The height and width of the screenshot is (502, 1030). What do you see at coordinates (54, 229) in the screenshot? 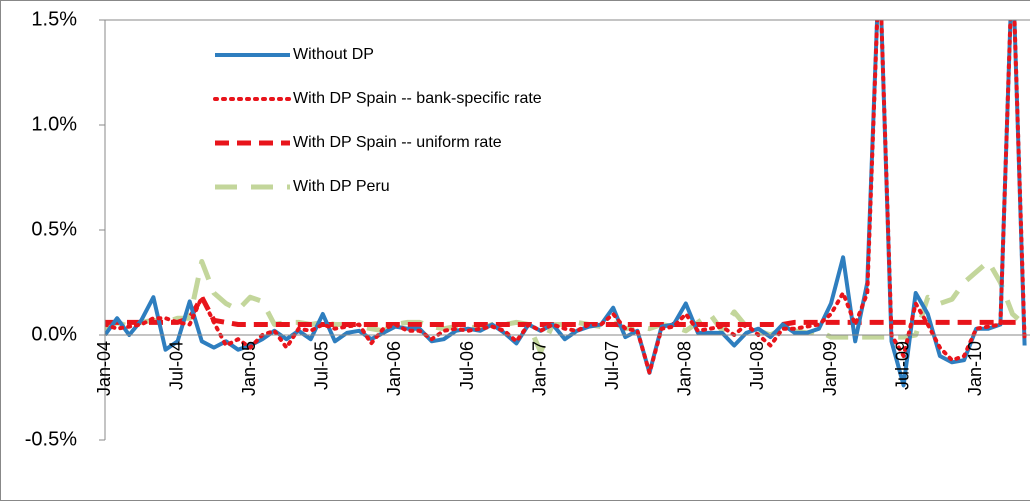
I see `y-tick-label: 0.5%` at bounding box center [54, 229].